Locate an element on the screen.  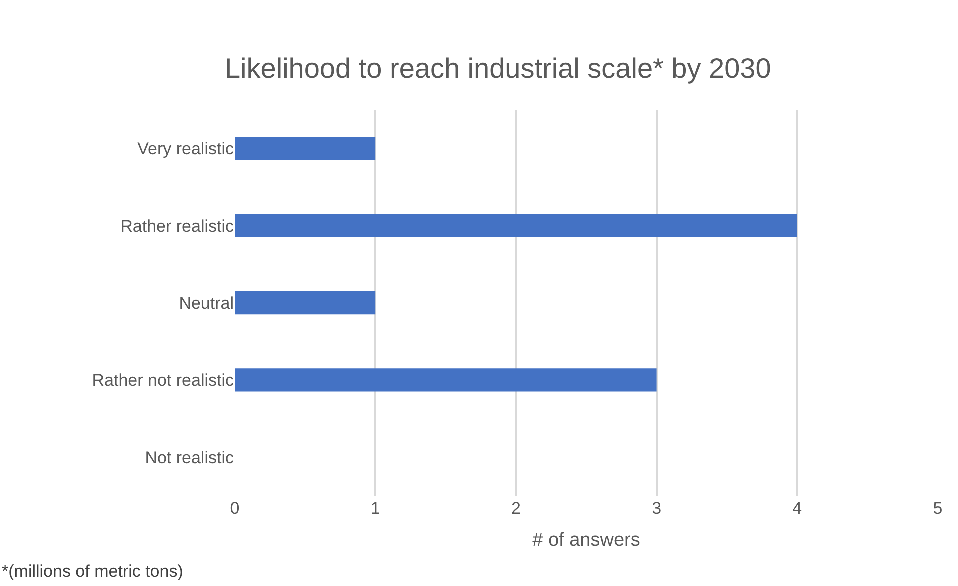
x-axis-title: # of answers is located at coordinates (586, 540).